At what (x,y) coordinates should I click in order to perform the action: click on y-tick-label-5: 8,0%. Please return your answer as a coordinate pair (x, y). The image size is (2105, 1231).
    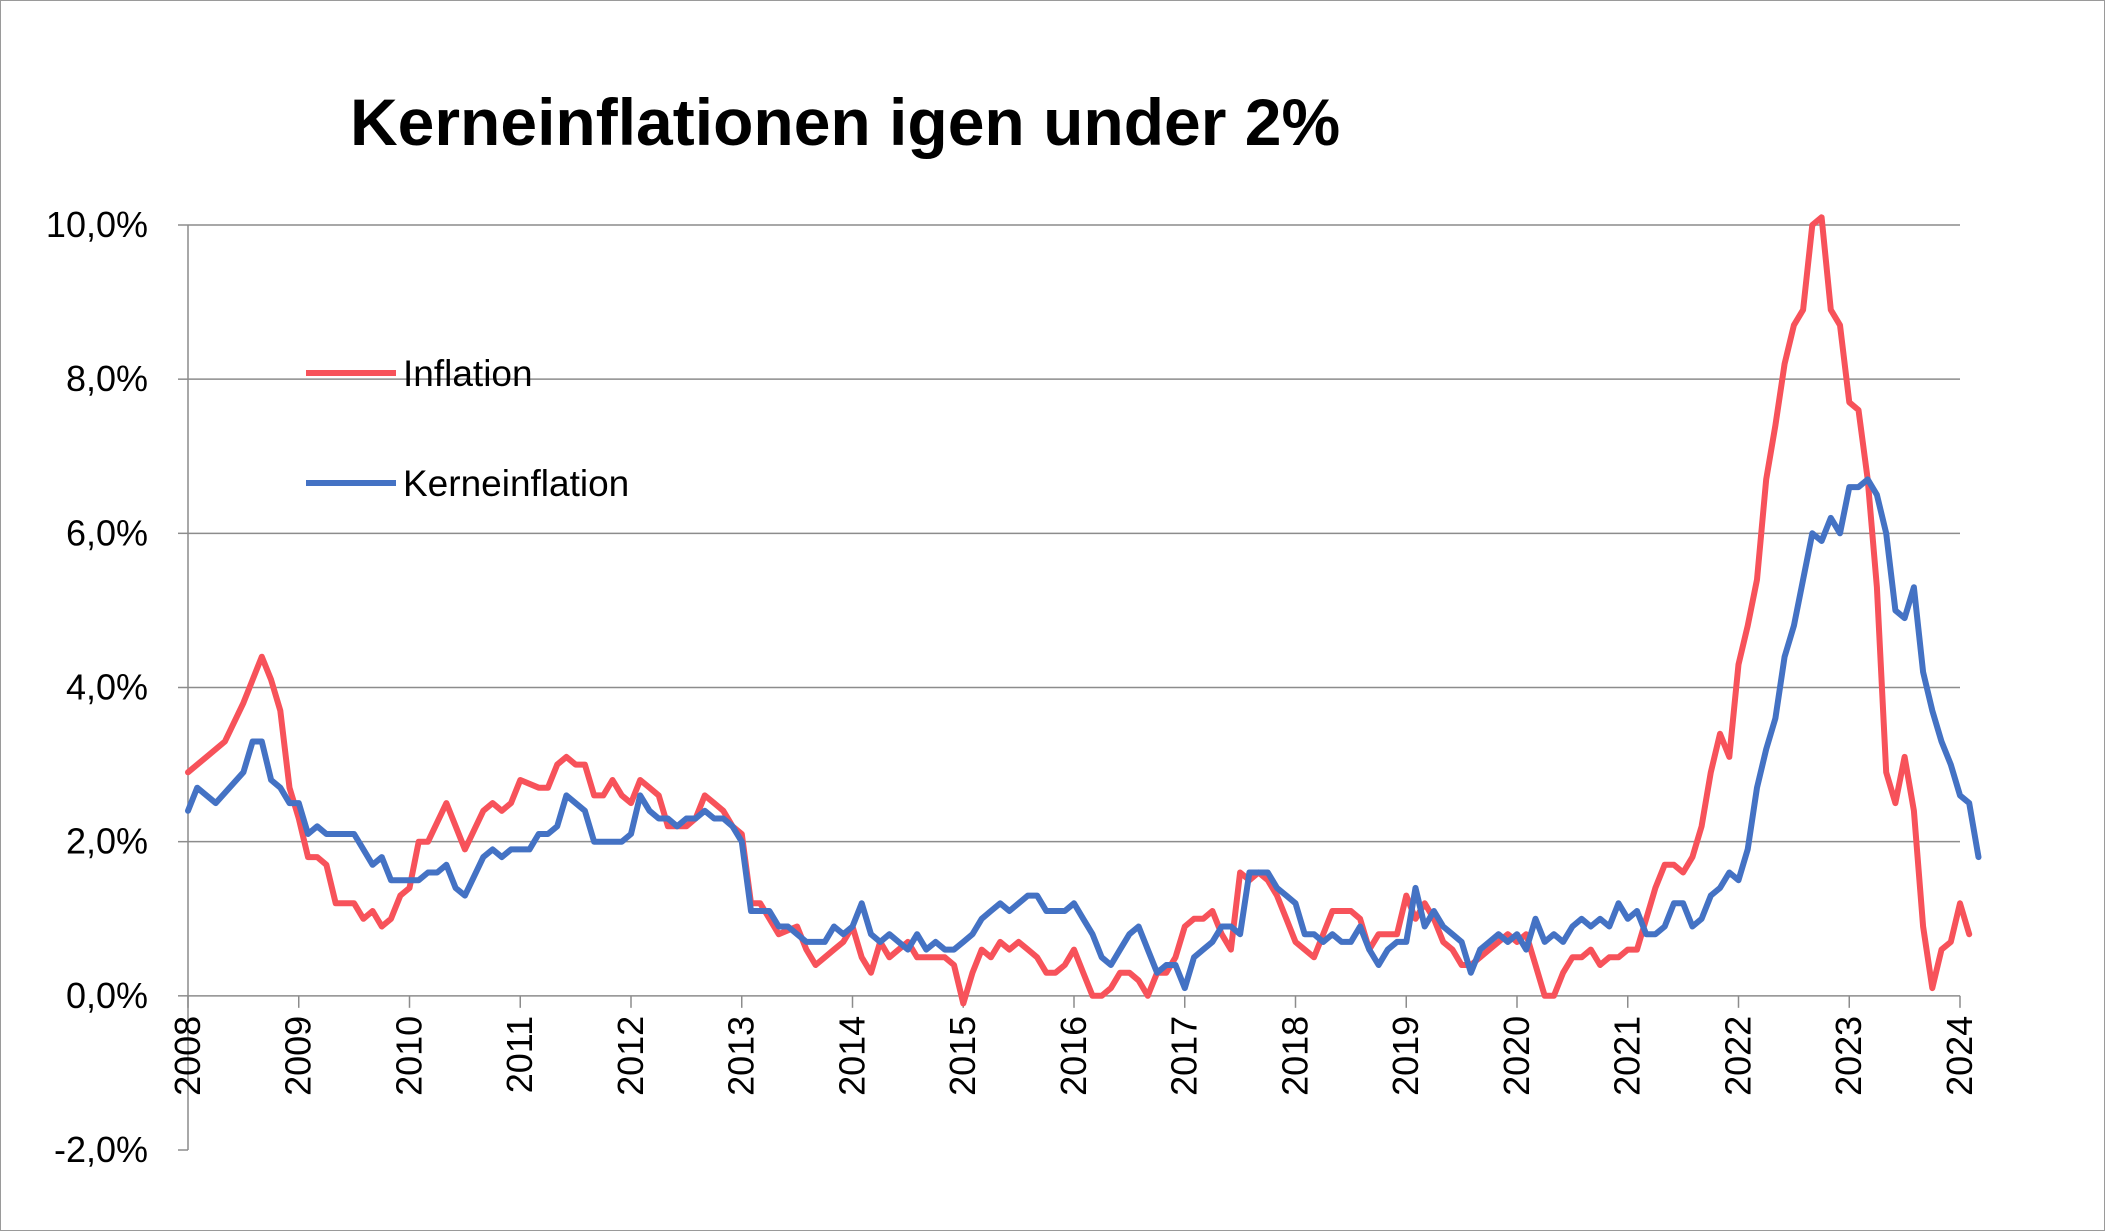
    Looking at the image, I should click on (107, 378).